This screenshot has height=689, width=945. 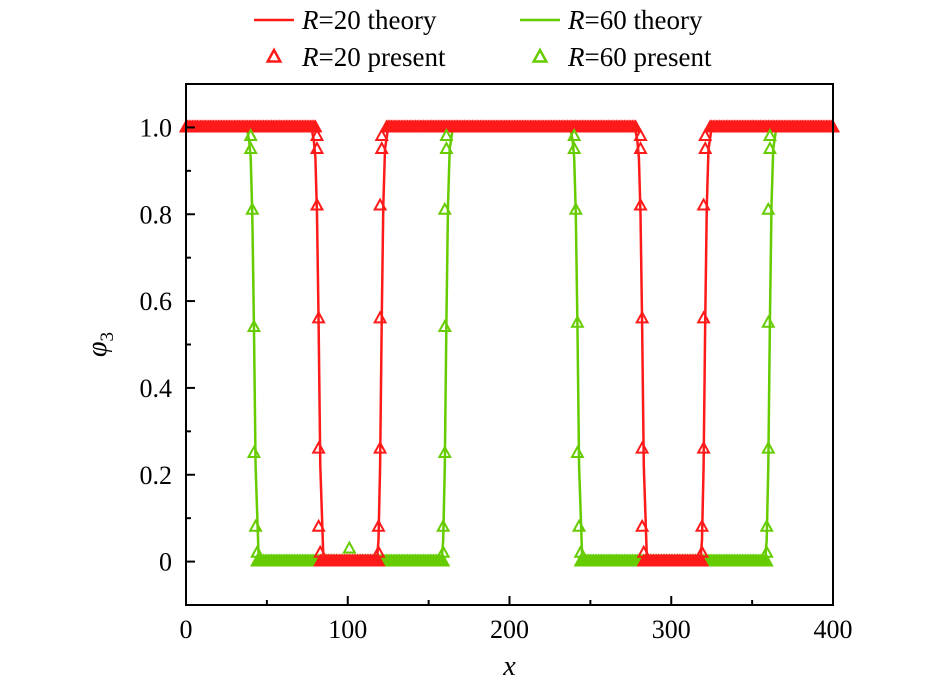 What do you see at coordinates (671, 629) in the screenshot?
I see `x-tick-label: 300` at bounding box center [671, 629].